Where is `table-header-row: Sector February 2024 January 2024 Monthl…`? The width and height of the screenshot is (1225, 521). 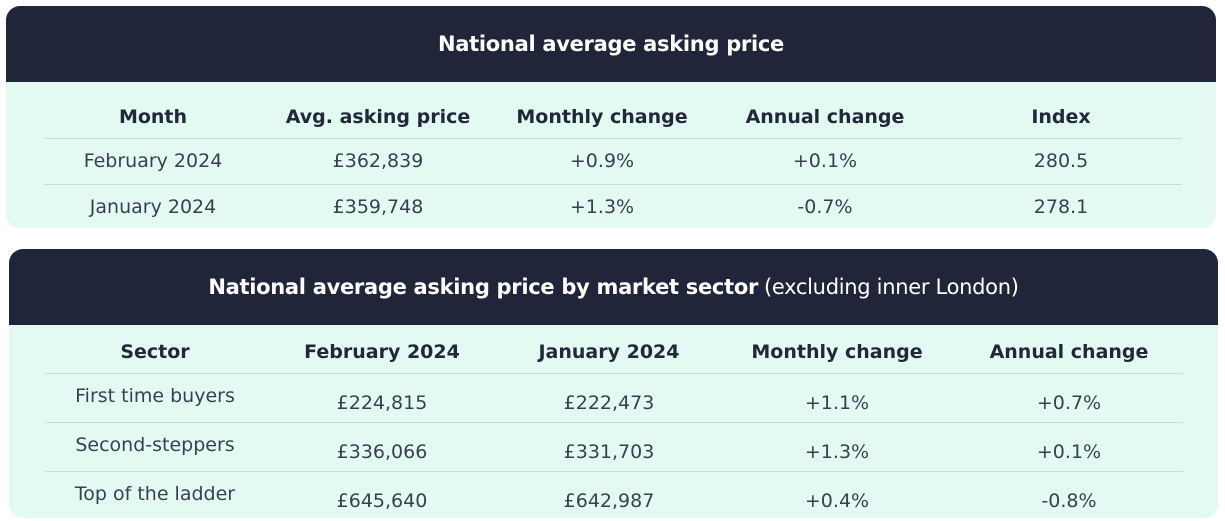 table-header-row: Sector February 2024 January 2024 Monthl… is located at coordinates (614, 352).